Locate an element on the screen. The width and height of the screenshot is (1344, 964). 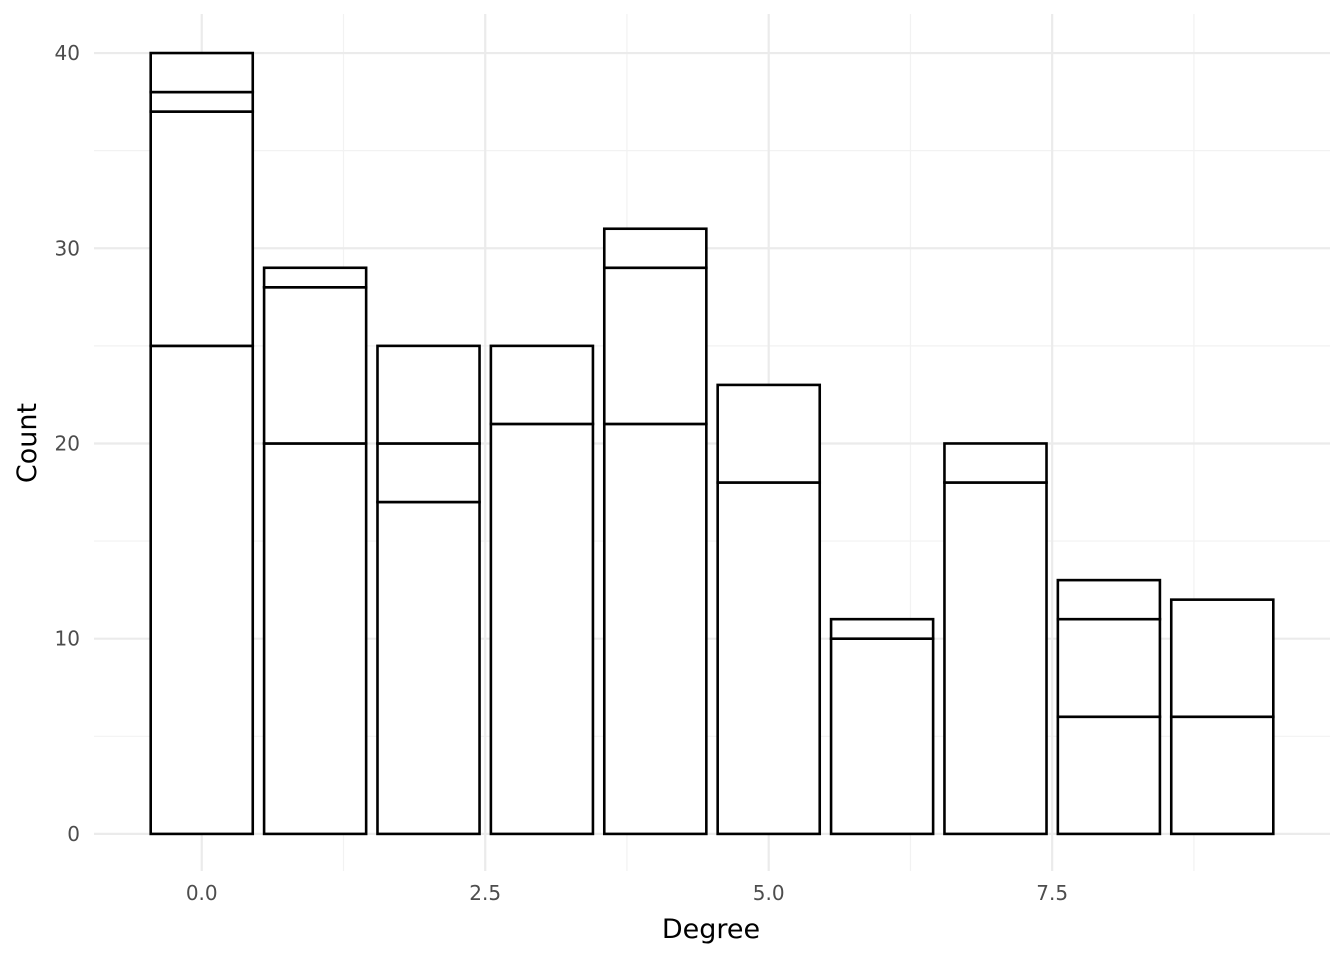
y-axis-title: Count is located at coordinates (27, 443).